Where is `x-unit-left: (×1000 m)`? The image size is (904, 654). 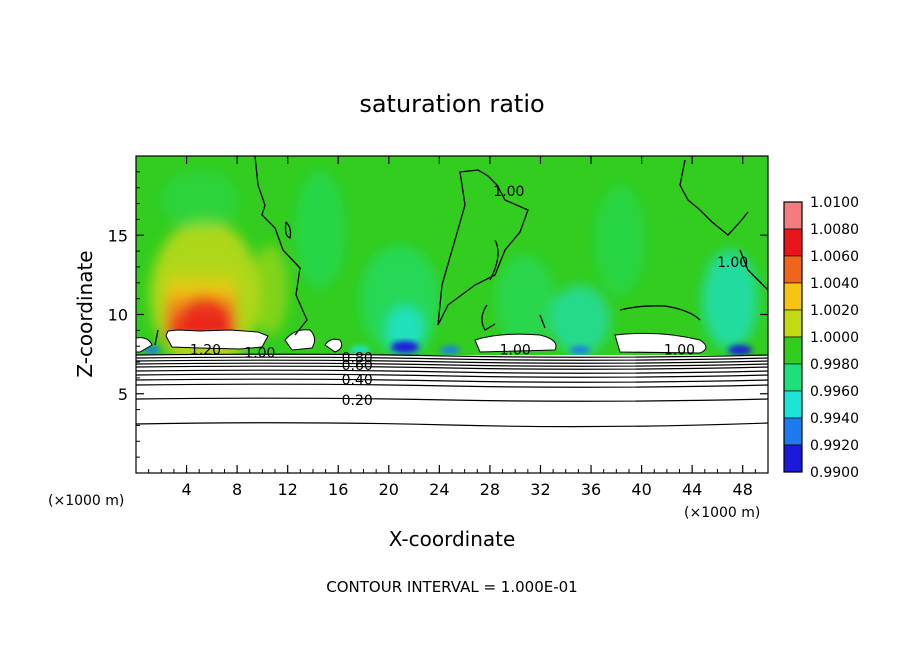
x-unit-left: (×1000 m) is located at coordinates (86, 501).